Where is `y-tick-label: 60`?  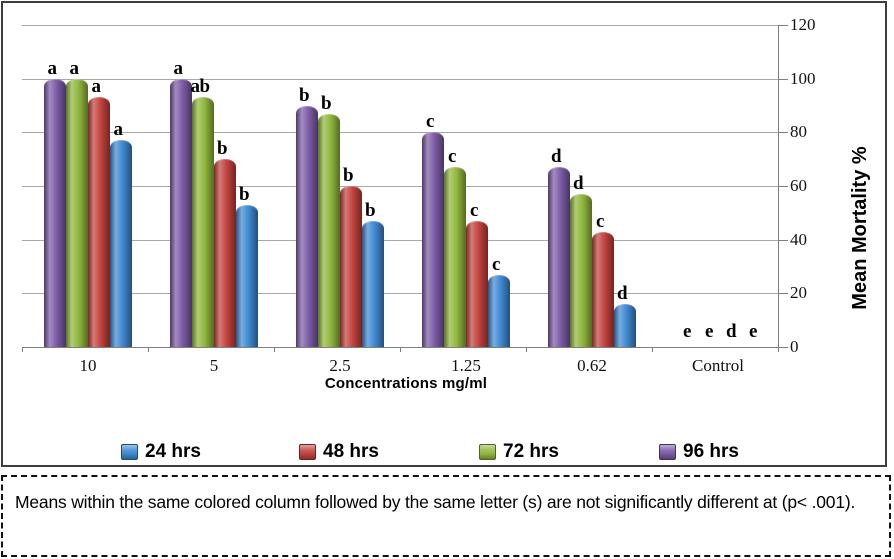
y-tick-label: 60 is located at coordinates (798, 185).